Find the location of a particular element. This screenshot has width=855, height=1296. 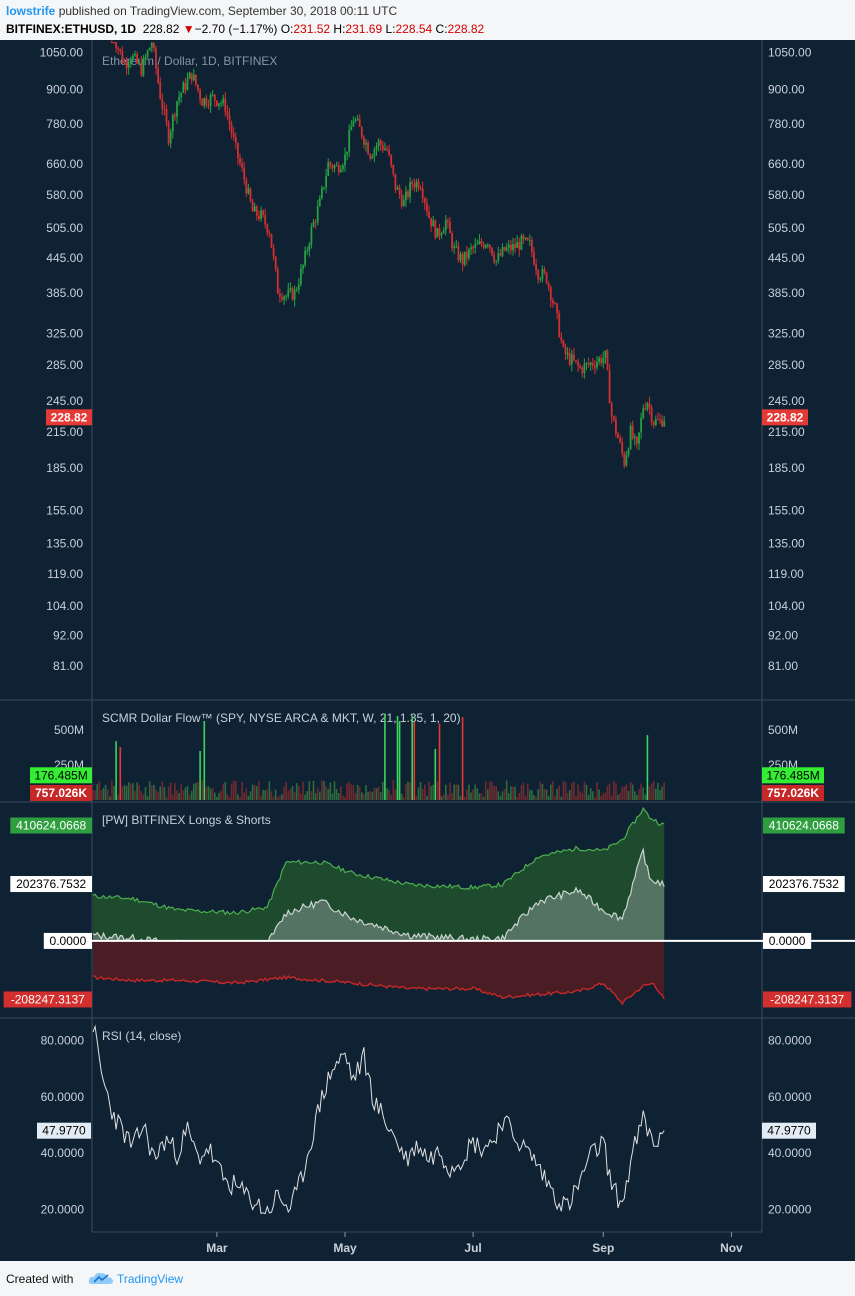

tradingview-link: TradingView is located at coordinates (150, 1279).